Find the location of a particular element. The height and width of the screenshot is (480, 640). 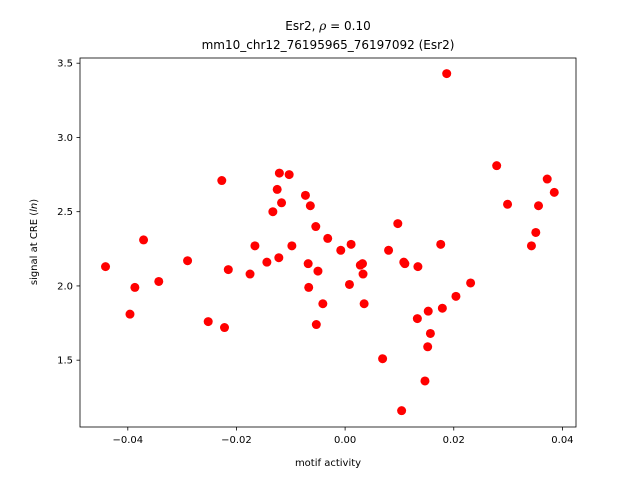

x-axis-label: motif activity is located at coordinates (328, 463).